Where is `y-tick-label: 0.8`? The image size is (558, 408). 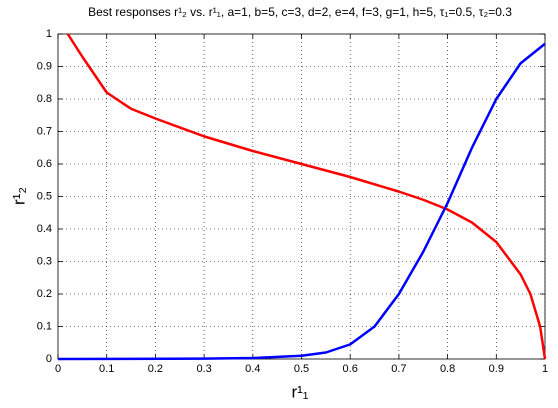 y-tick-label: 0.8 is located at coordinates (44, 99).